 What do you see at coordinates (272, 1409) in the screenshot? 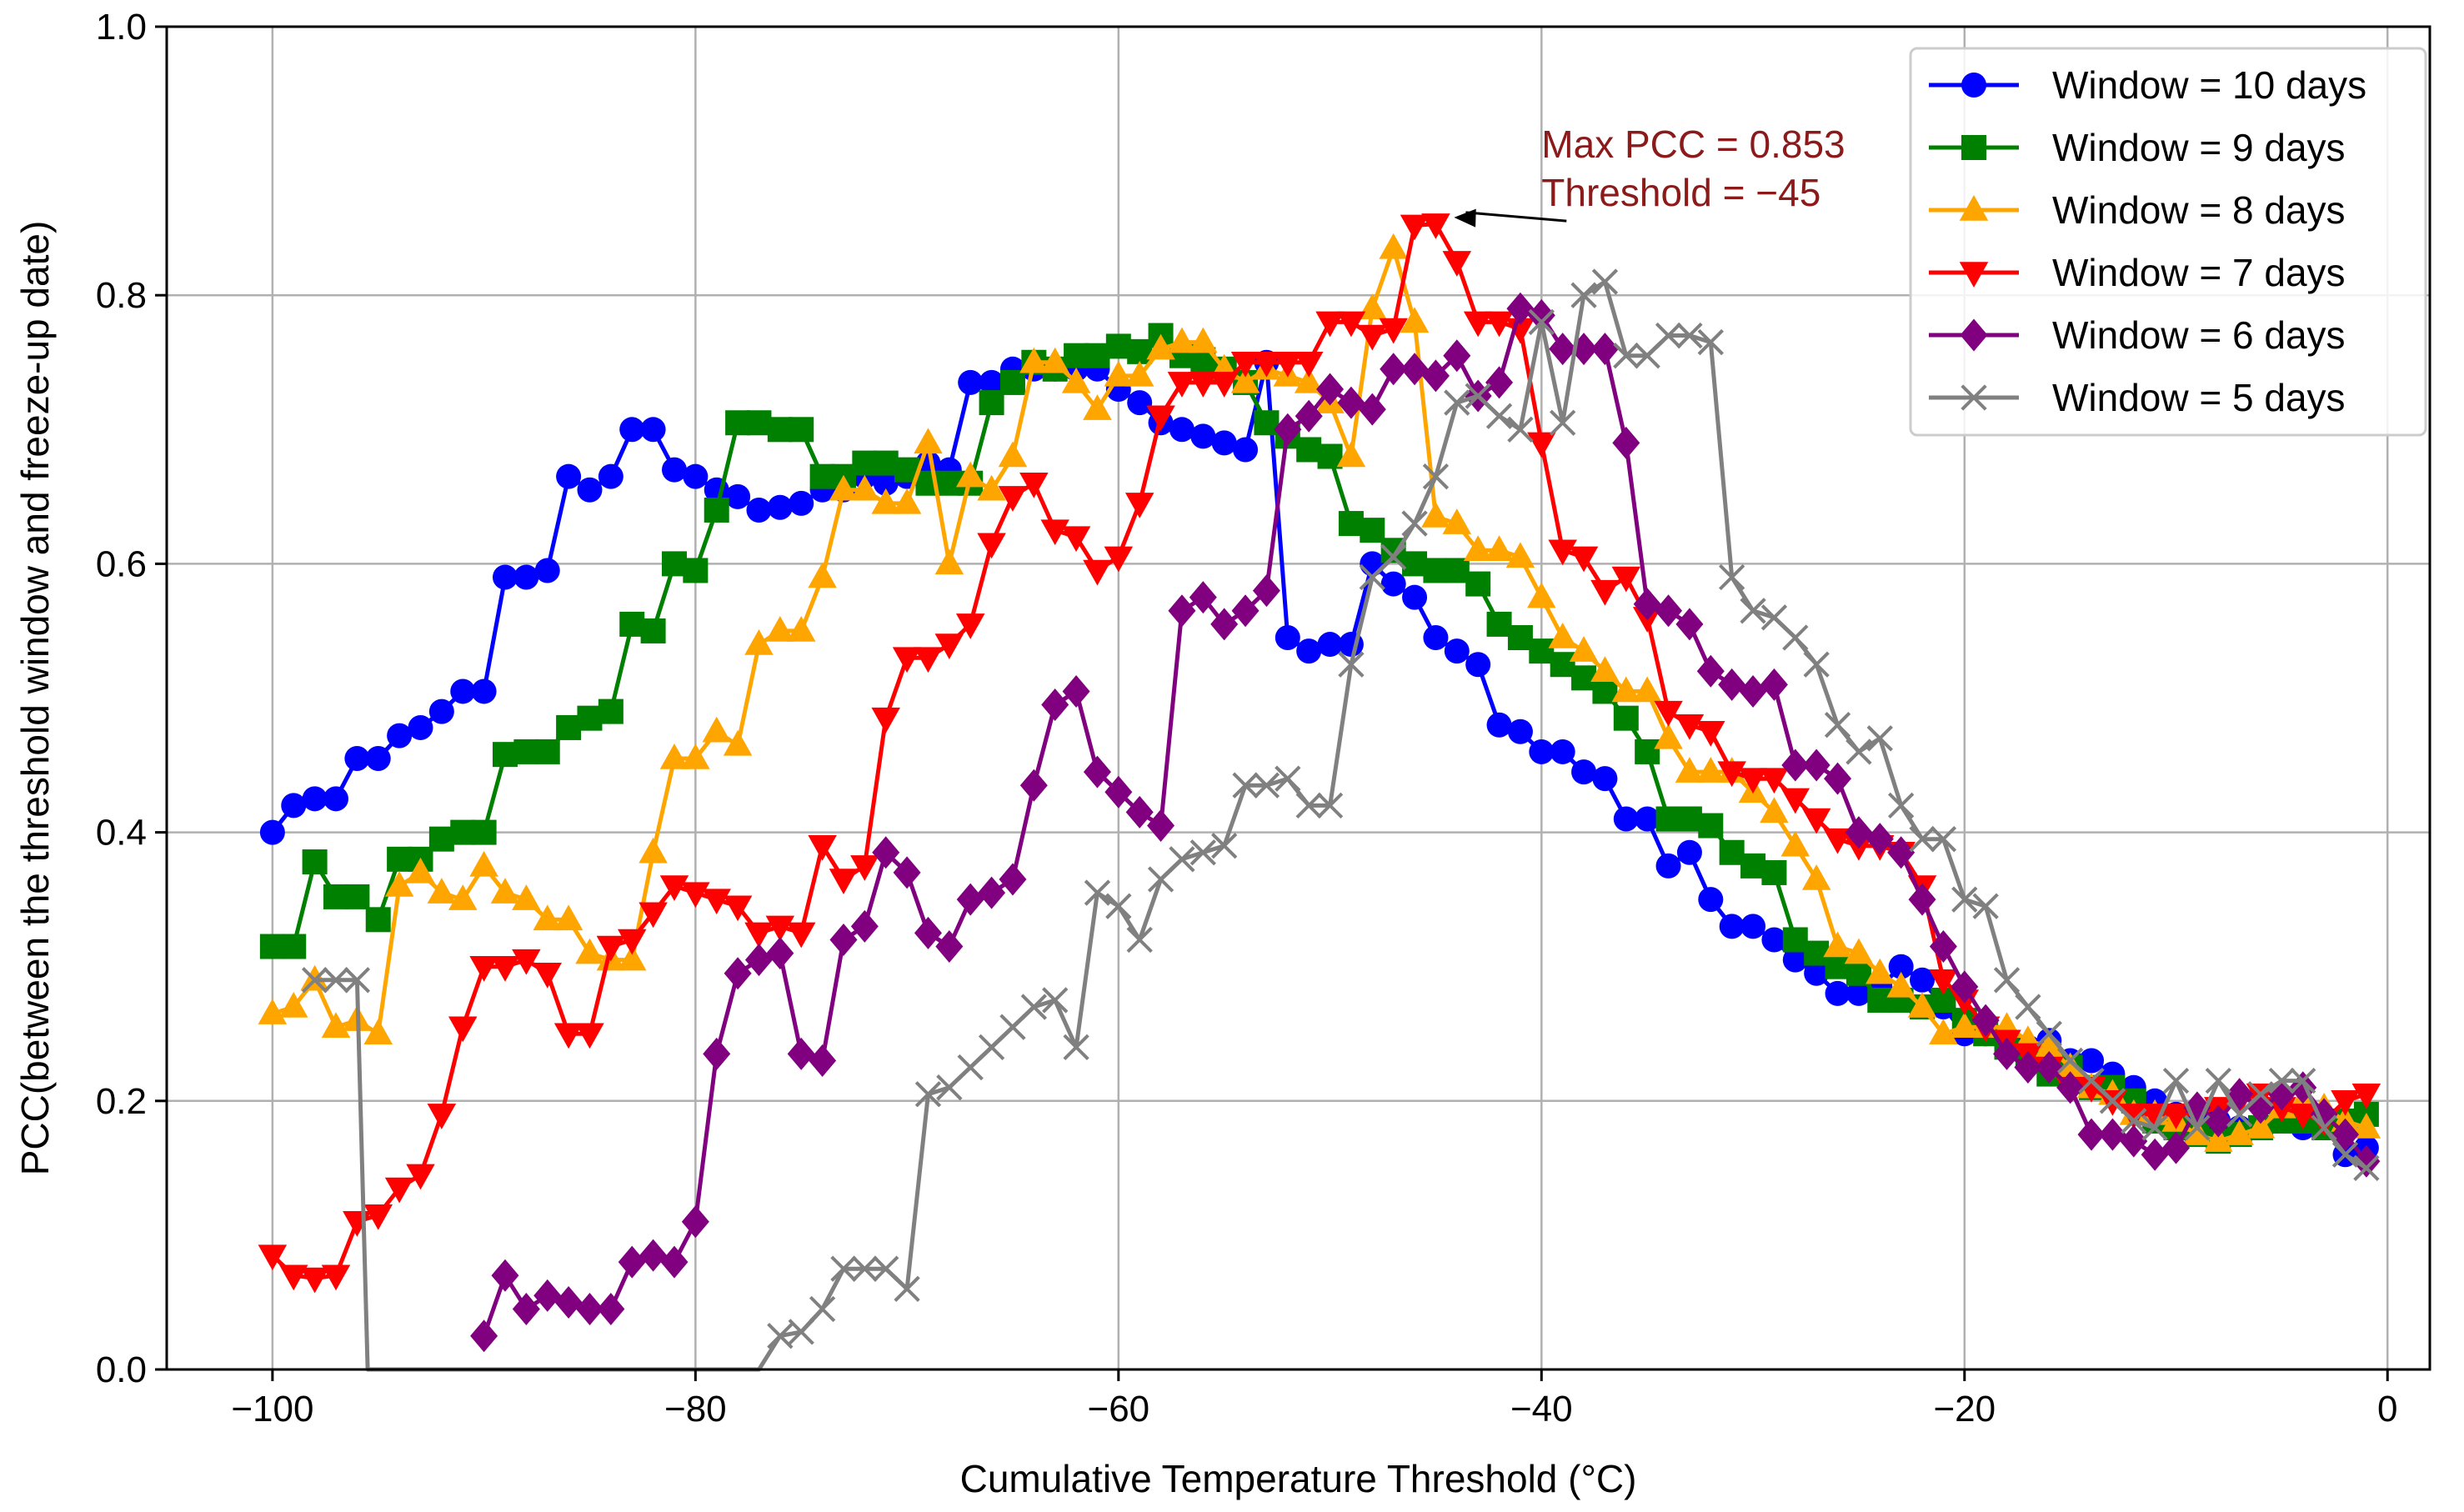
I see `x-tick-label: −100` at bounding box center [272, 1409].